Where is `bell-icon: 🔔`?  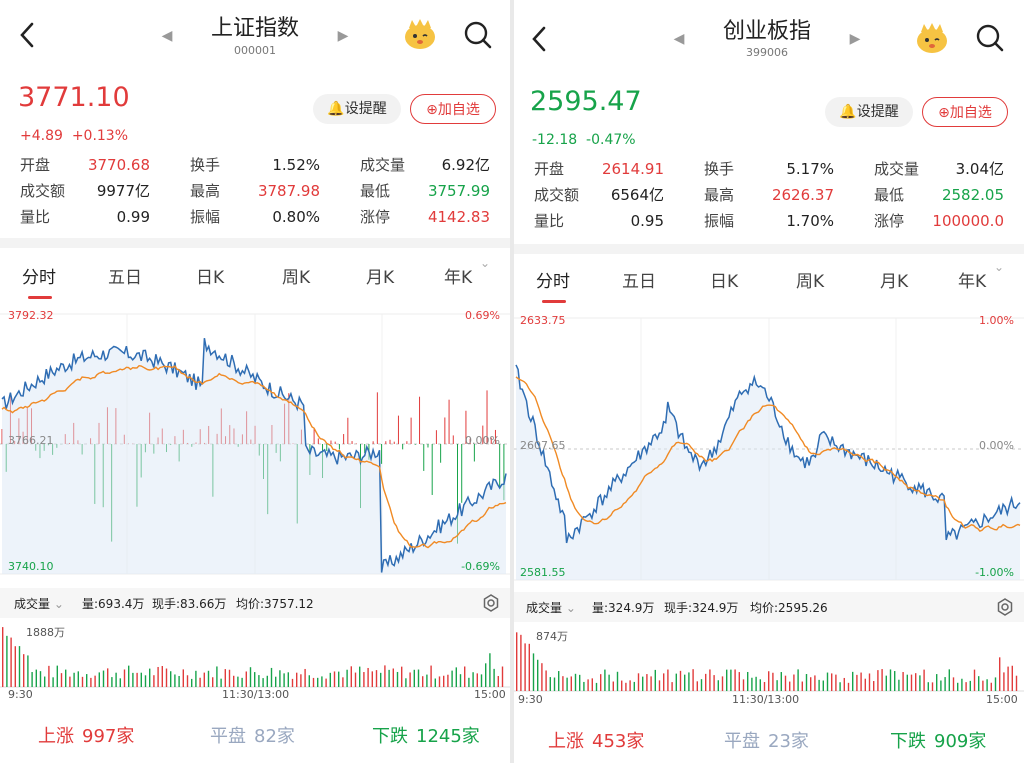 bell-icon: 🔔 is located at coordinates (336, 109).